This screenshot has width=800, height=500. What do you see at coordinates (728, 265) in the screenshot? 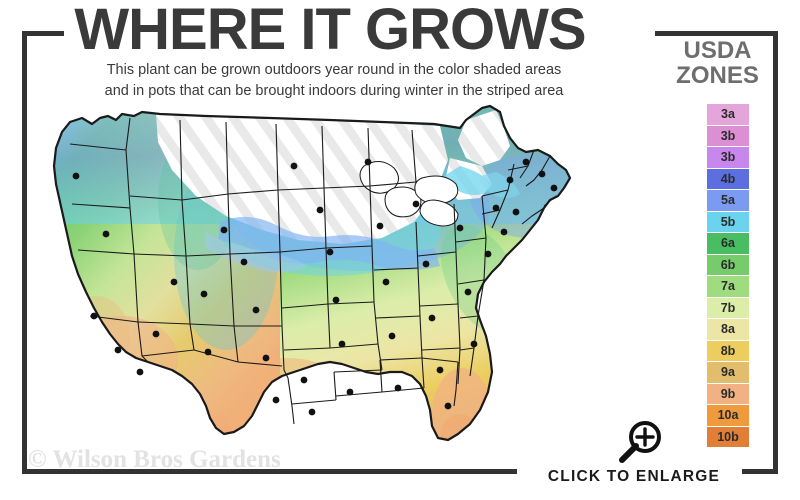
I see `legend-swatch-6b: 6b` at bounding box center [728, 265].